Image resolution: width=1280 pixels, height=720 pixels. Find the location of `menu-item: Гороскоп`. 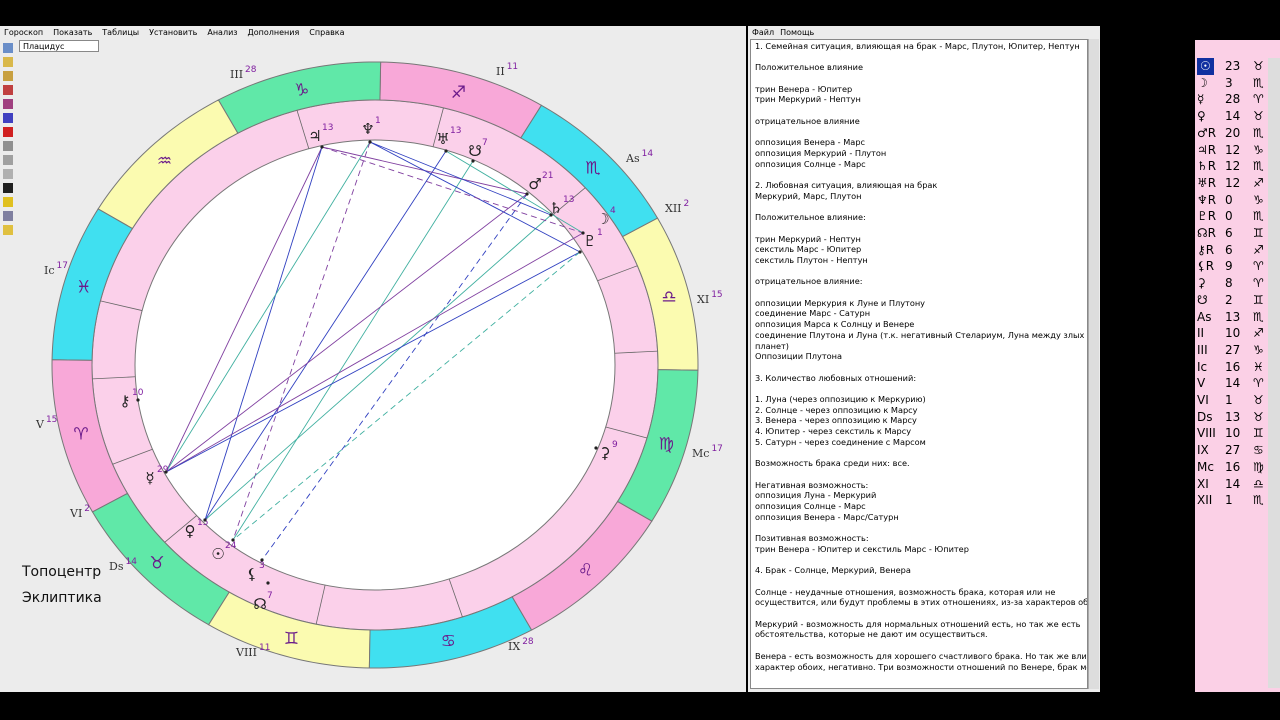

menu-item: Гороскоп is located at coordinates (24, 32).